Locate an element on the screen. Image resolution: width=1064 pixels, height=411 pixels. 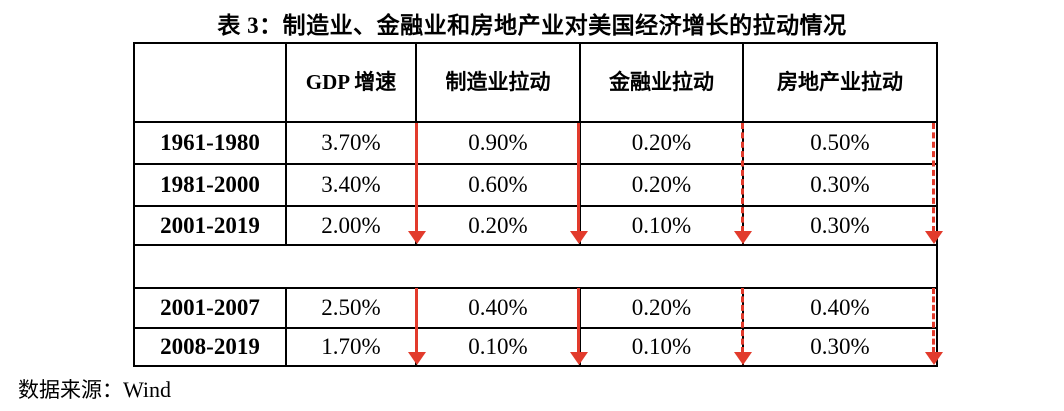
table-row: 2008-2019 1.70% 0.10% 0.10% 0.30% is located at coordinates (535, 347).